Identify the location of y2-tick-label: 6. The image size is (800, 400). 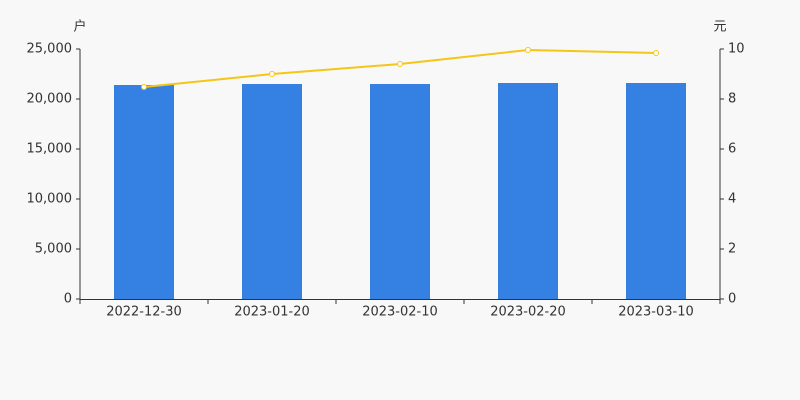
(732, 149).